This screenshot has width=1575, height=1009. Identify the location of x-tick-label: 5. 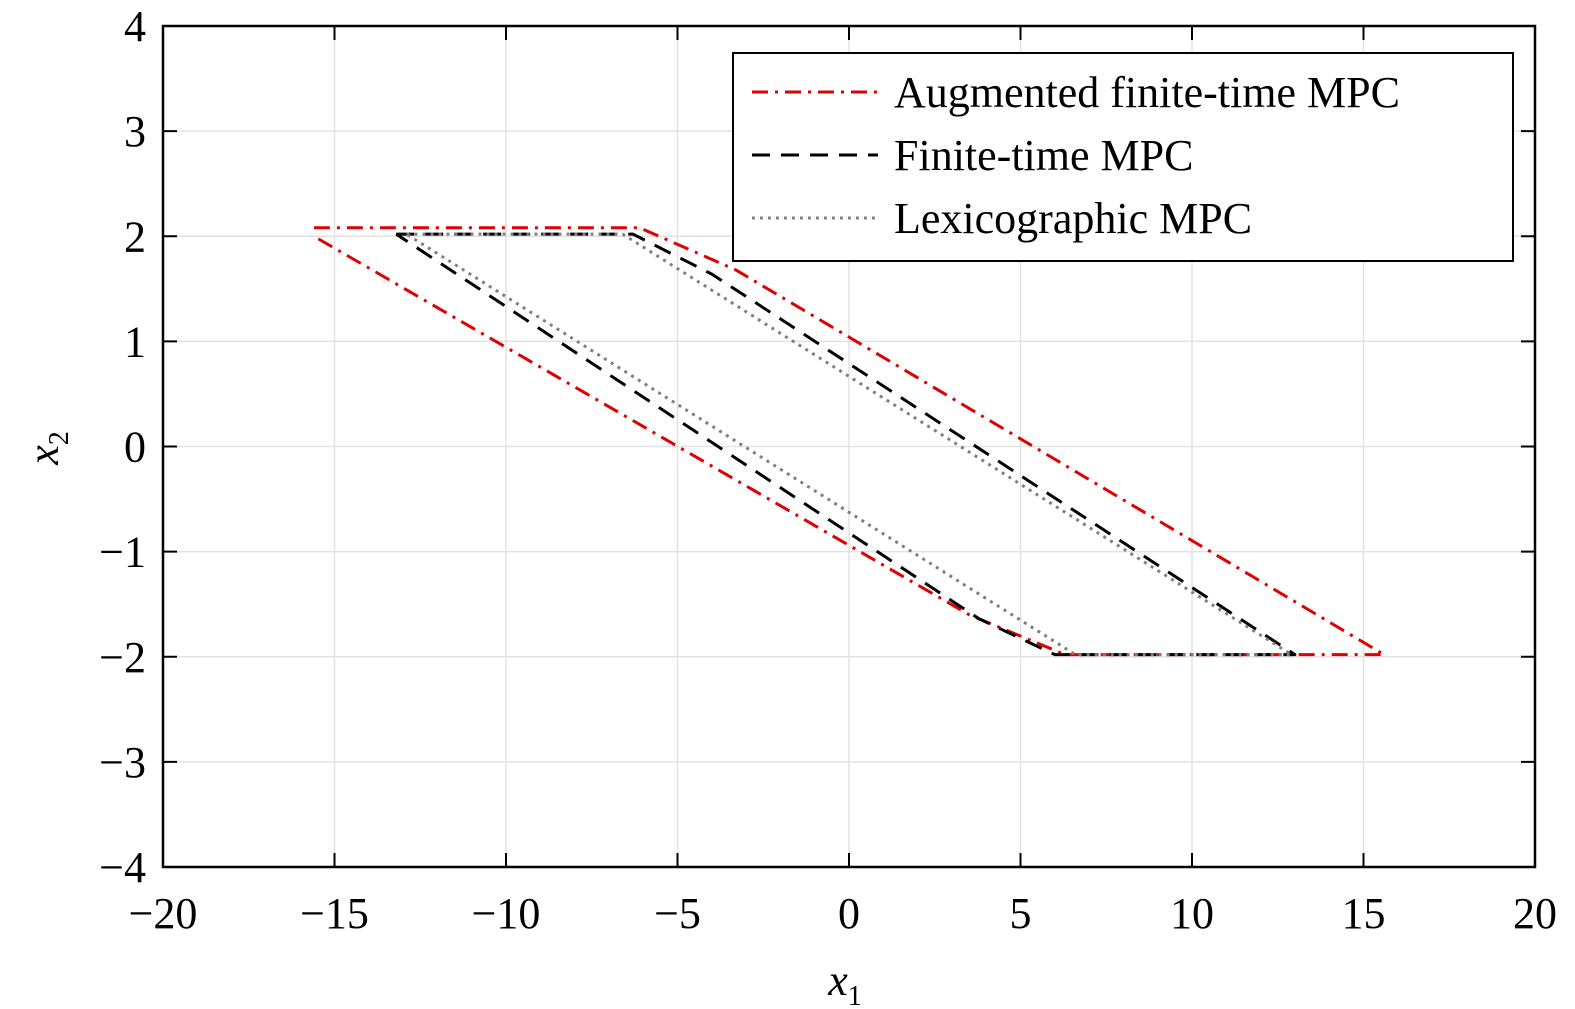
(1021, 913).